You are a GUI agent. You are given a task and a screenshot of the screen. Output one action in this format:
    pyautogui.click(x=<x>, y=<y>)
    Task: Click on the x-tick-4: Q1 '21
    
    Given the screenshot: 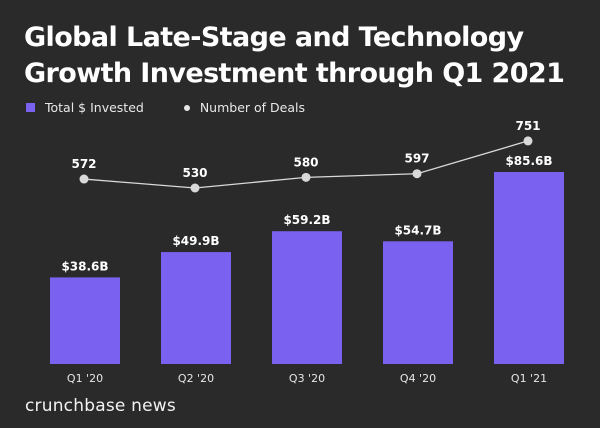 What is the action you would take?
    pyautogui.click(x=529, y=378)
    